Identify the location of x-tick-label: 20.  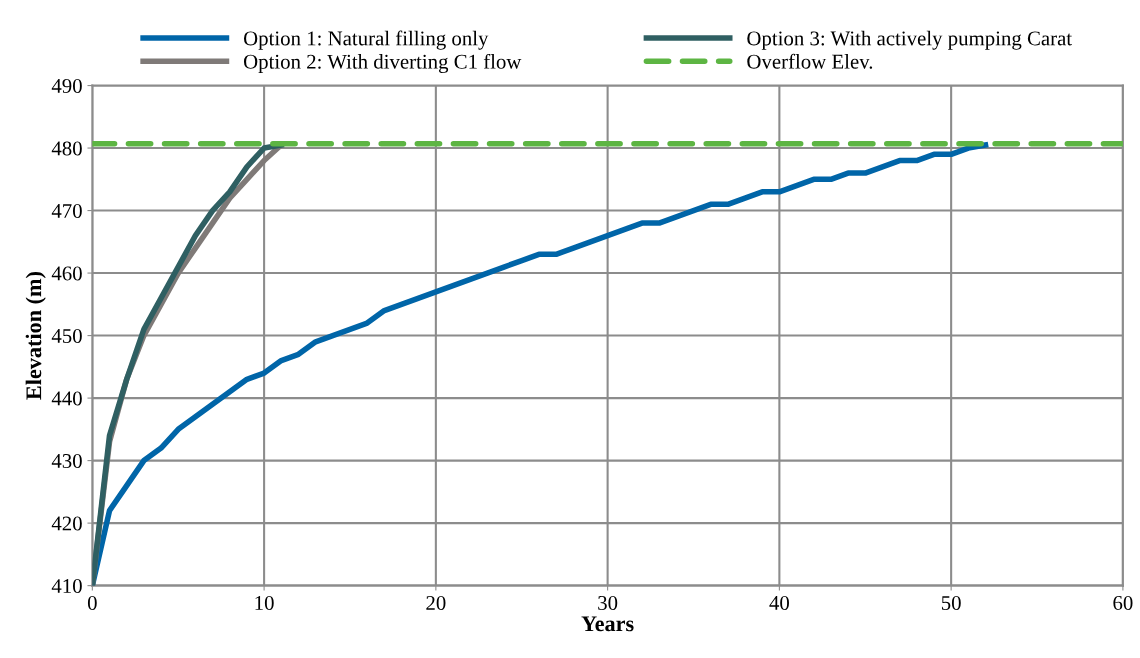
(436, 602).